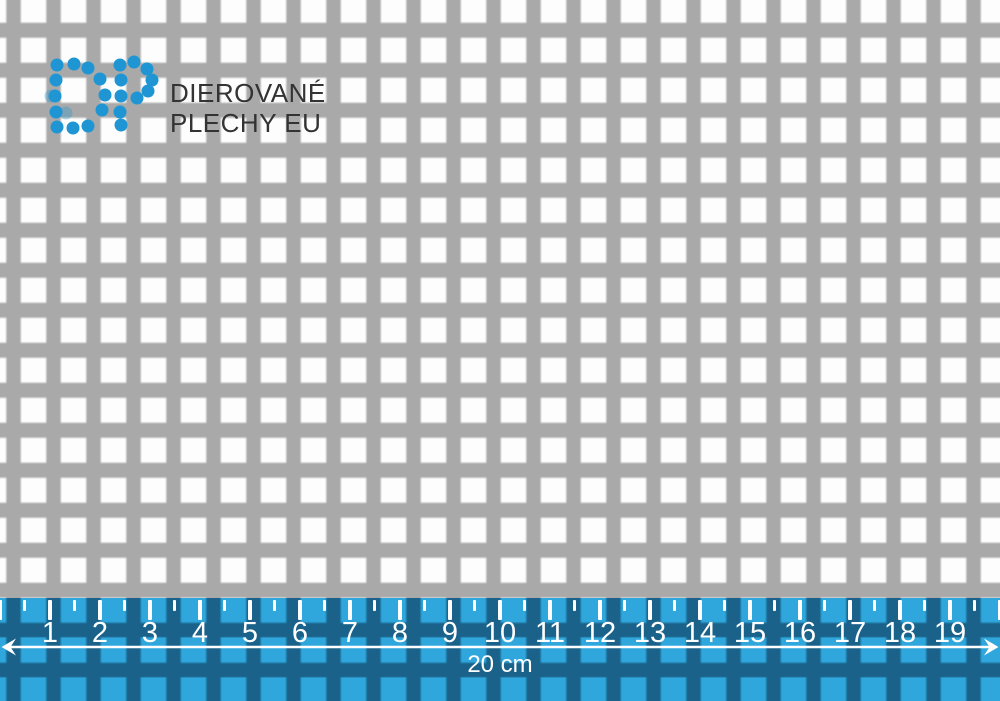  I want to click on brand-name-line1: DIEROVANÉ, so click(248, 93).